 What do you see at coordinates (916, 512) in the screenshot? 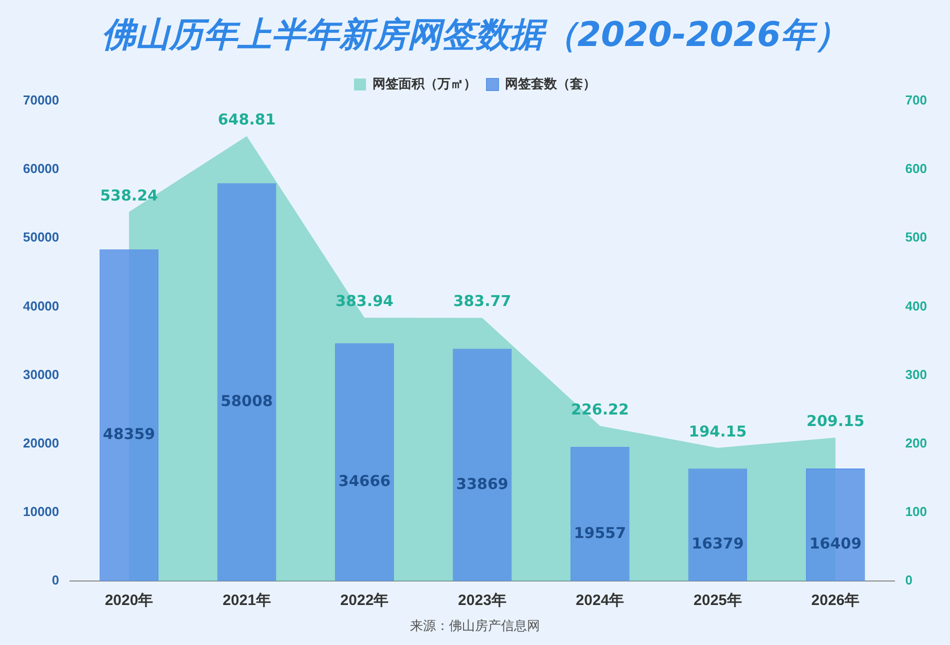
I see `y2-tick-label: 100` at bounding box center [916, 512].